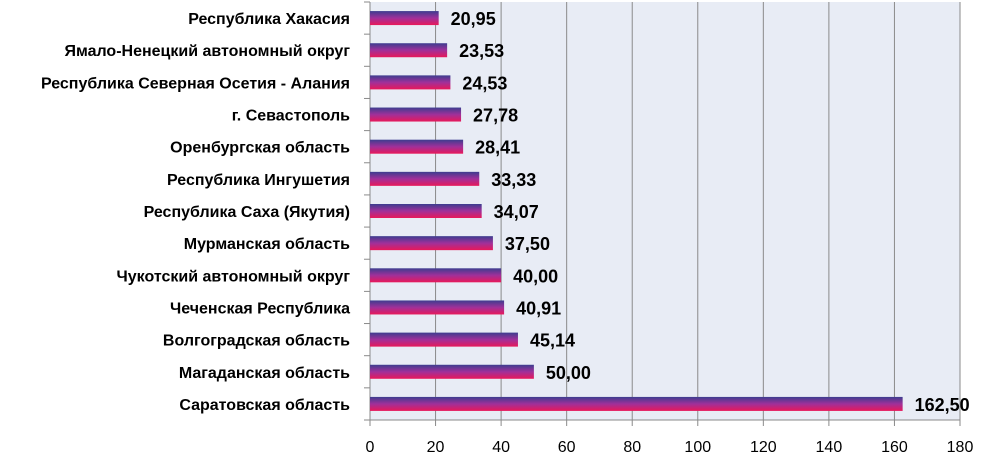 The width and height of the screenshot is (1004, 464). What do you see at coordinates (256, 341) in the screenshot?
I see `category-label: Волгоградская область` at bounding box center [256, 341].